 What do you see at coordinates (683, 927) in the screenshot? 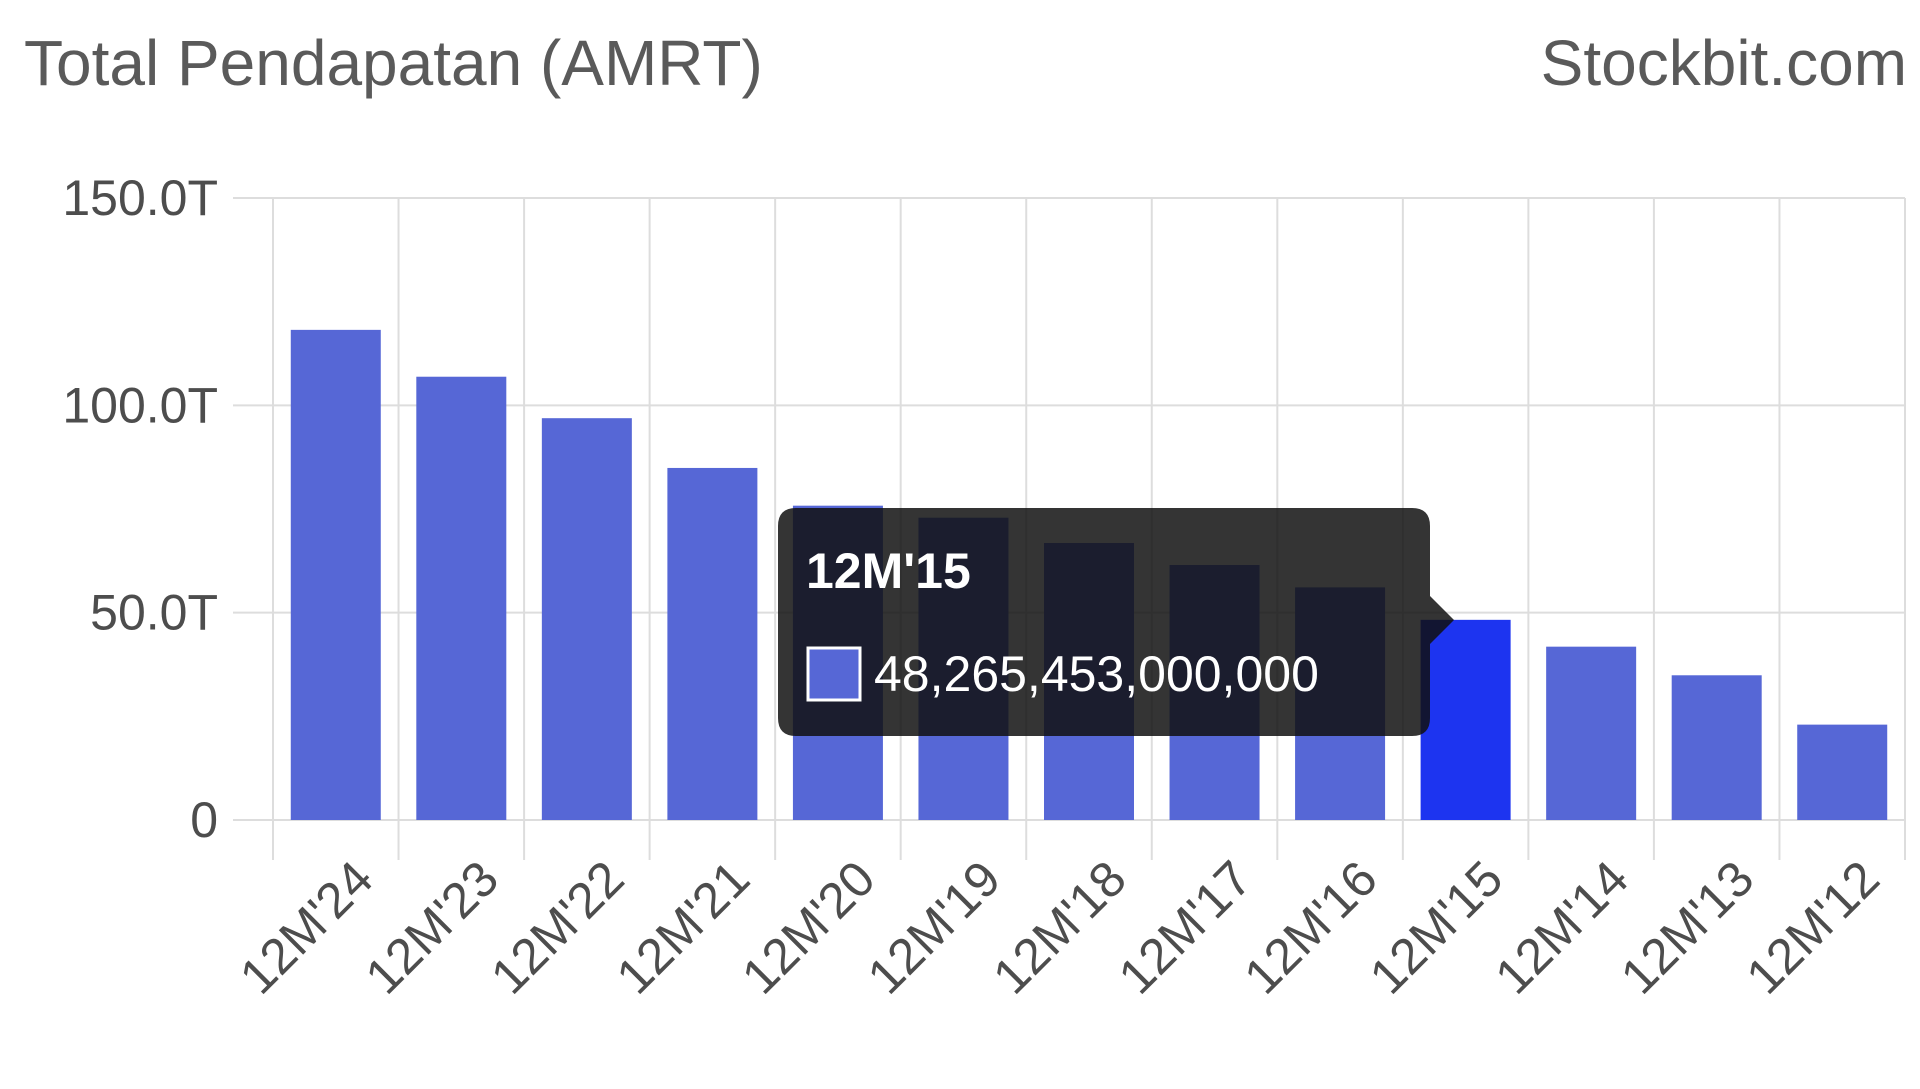
I see `x-tick-label: 12M'21` at bounding box center [683, 927].